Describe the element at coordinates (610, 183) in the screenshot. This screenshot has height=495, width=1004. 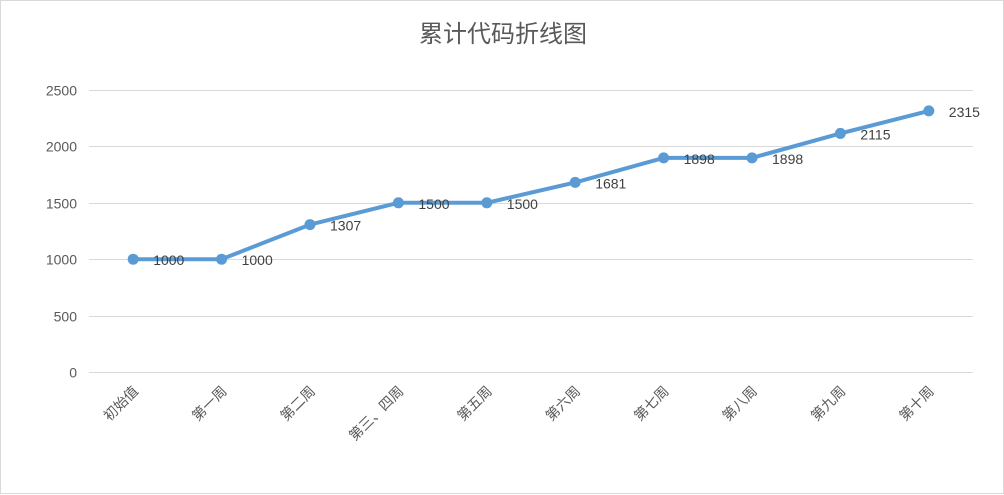
I see `data-label: 1681` at that location.